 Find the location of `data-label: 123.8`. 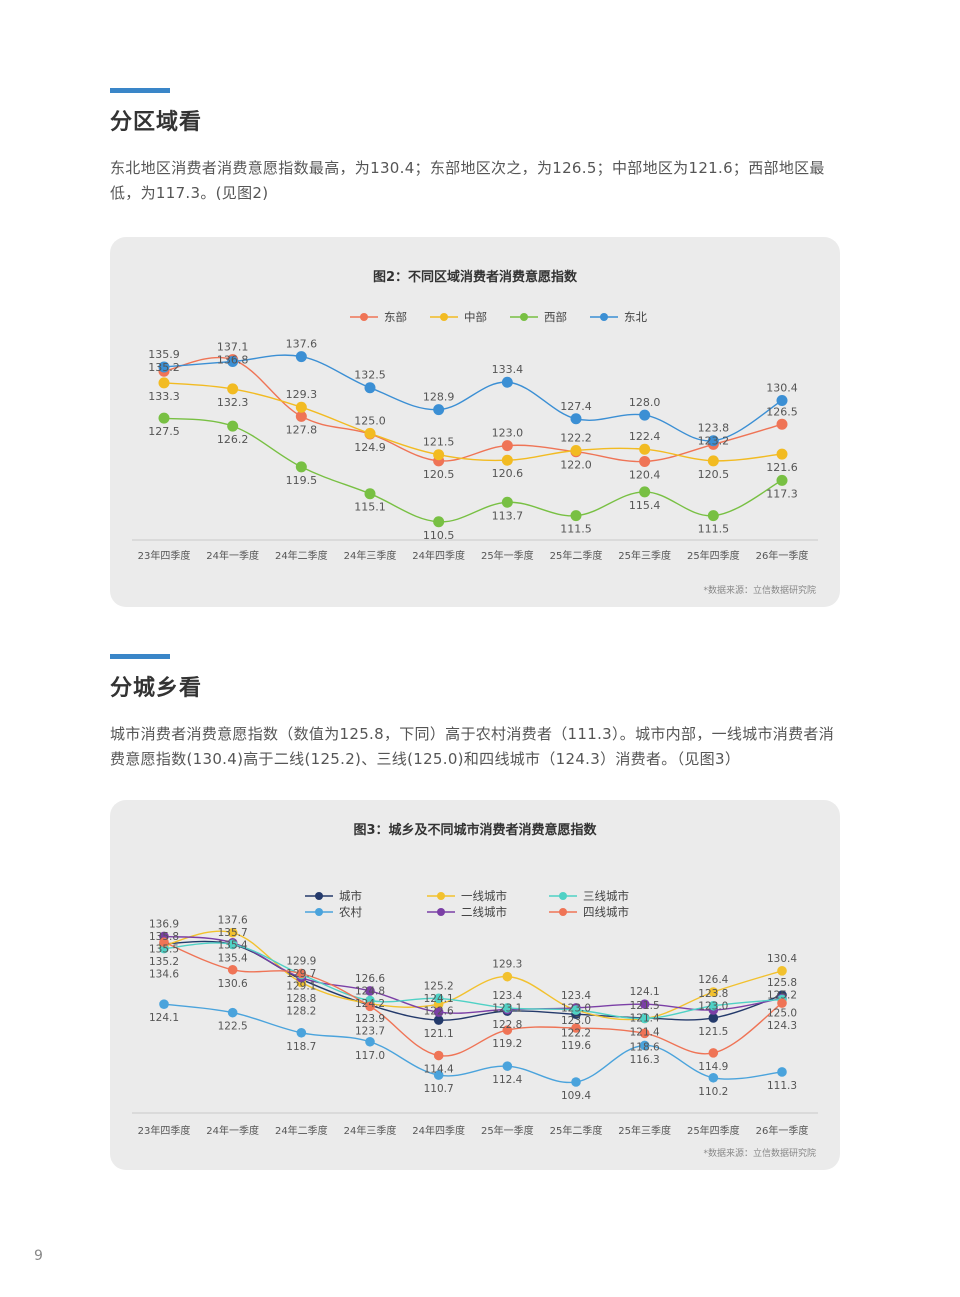

data-label: 123.8 is located at coordinates (713, 994).